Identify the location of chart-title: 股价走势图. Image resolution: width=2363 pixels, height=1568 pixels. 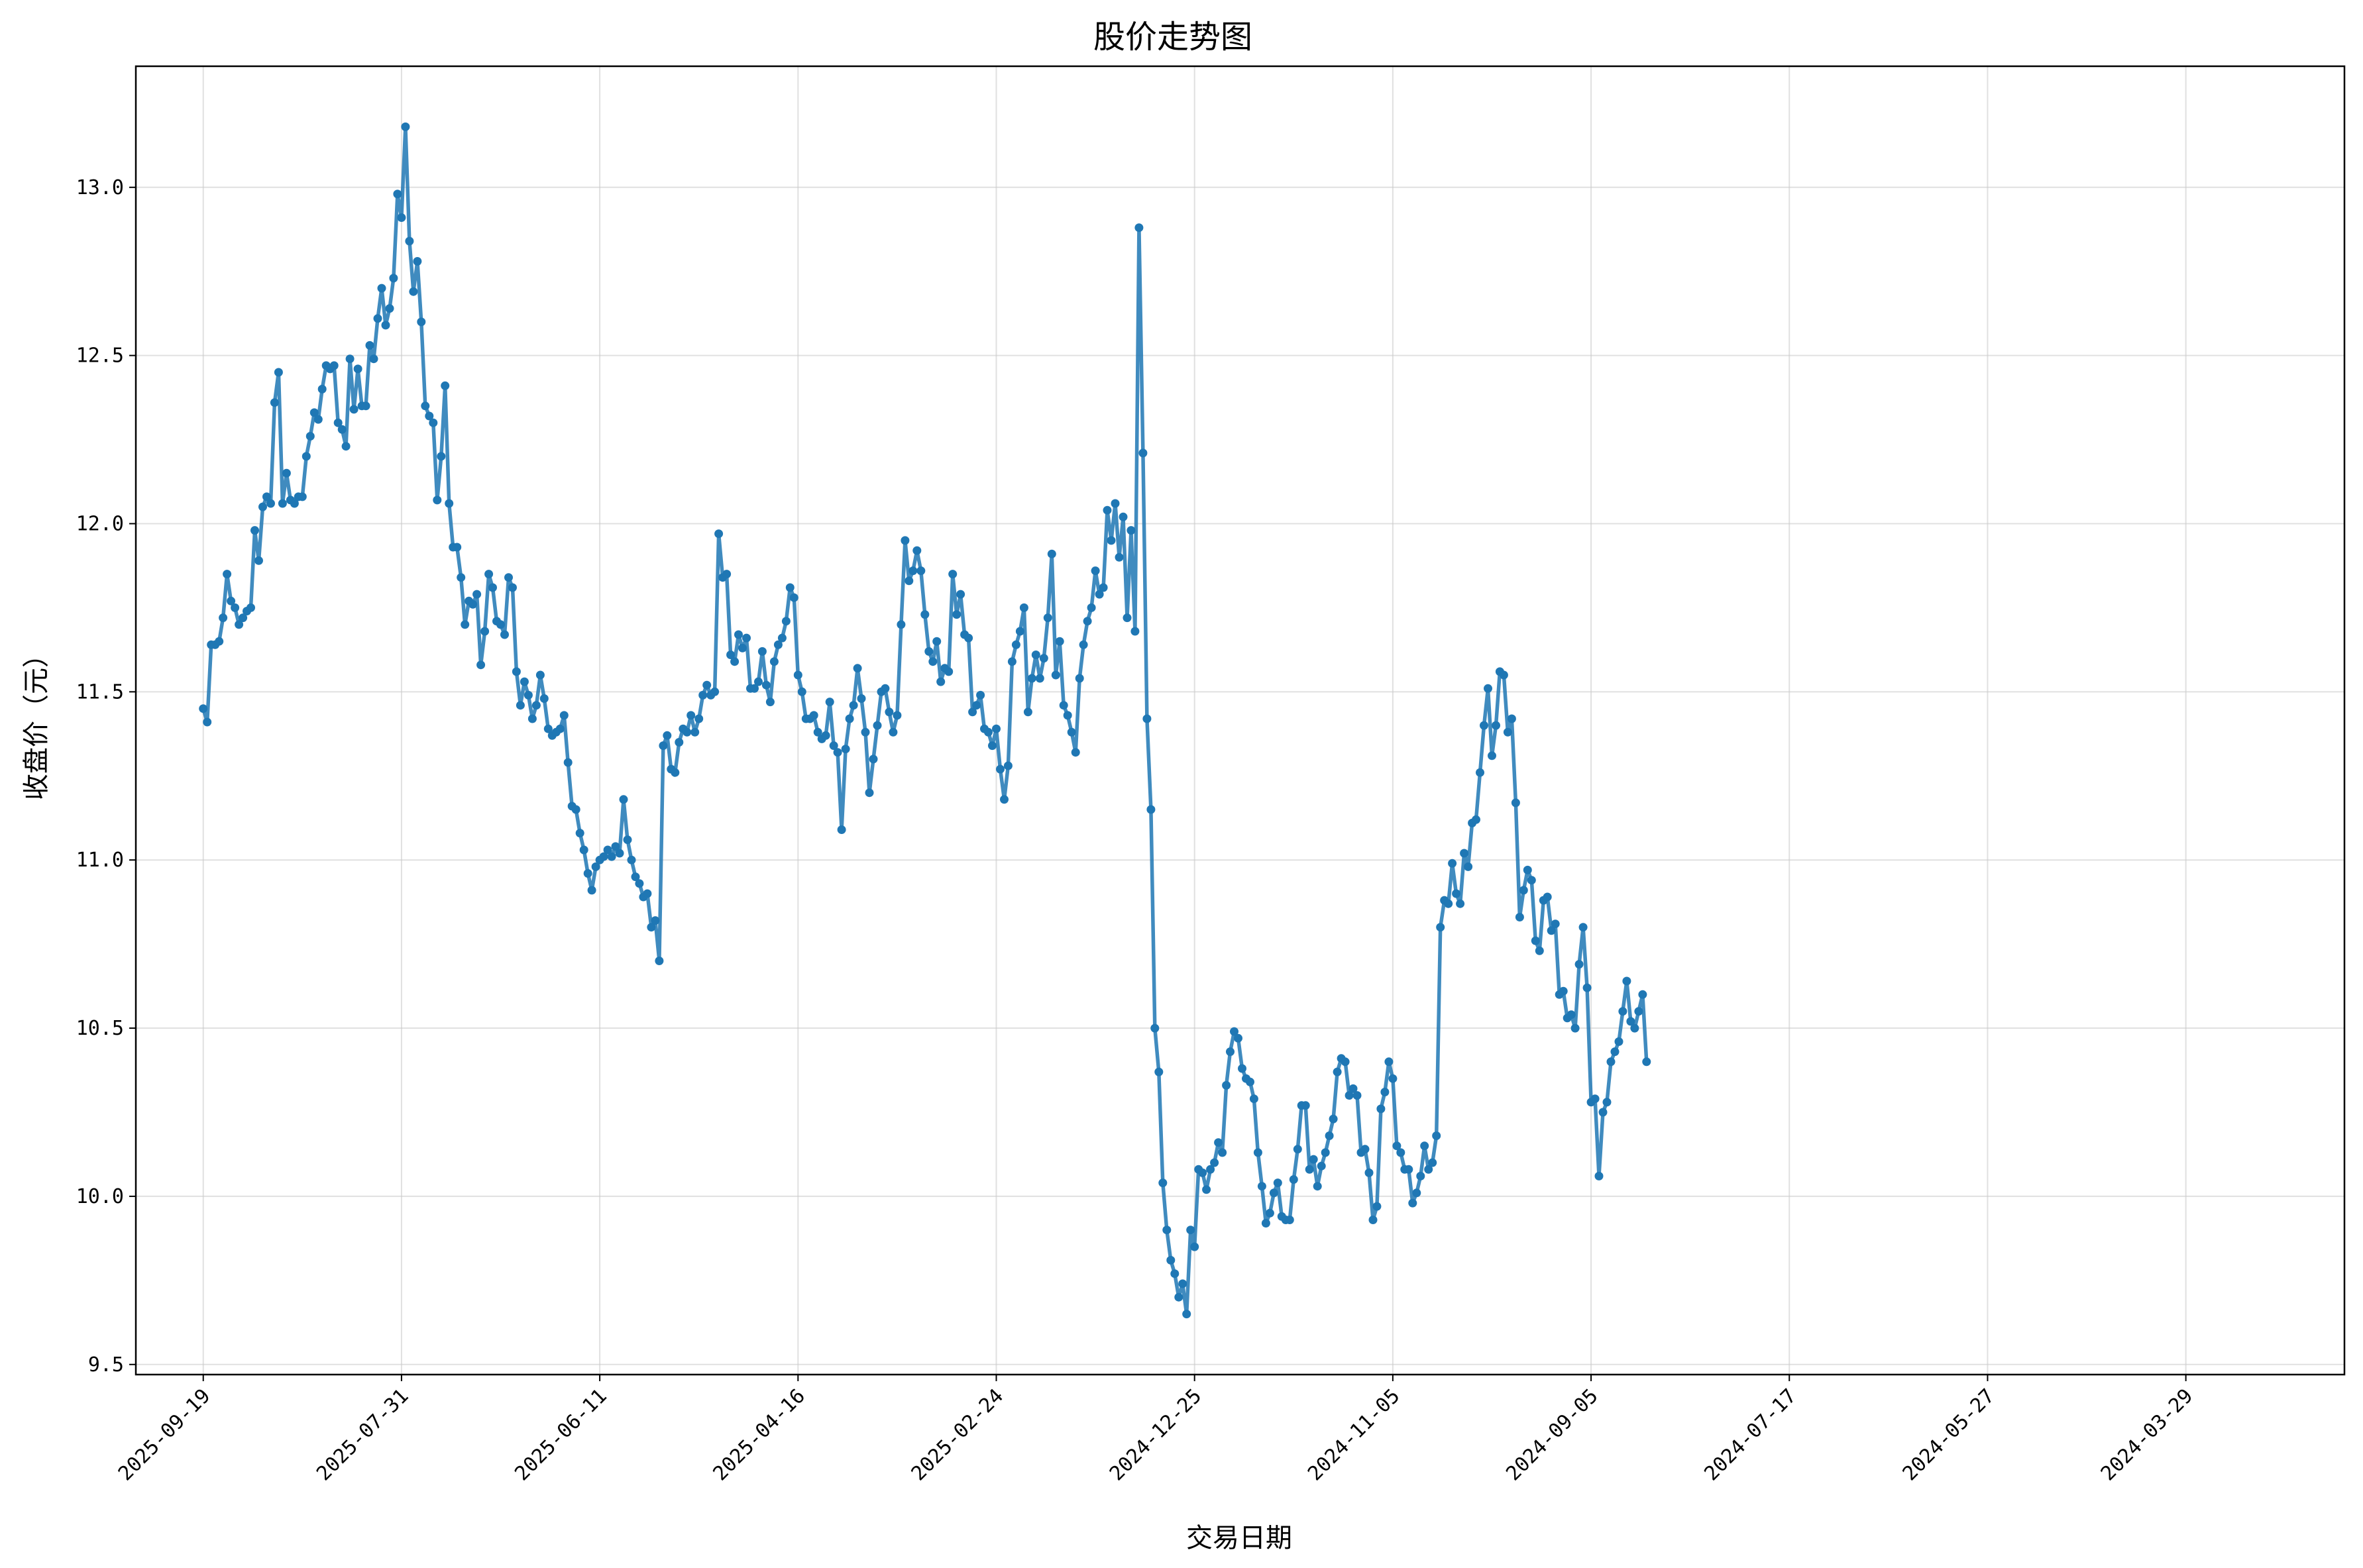
(1172, 37).